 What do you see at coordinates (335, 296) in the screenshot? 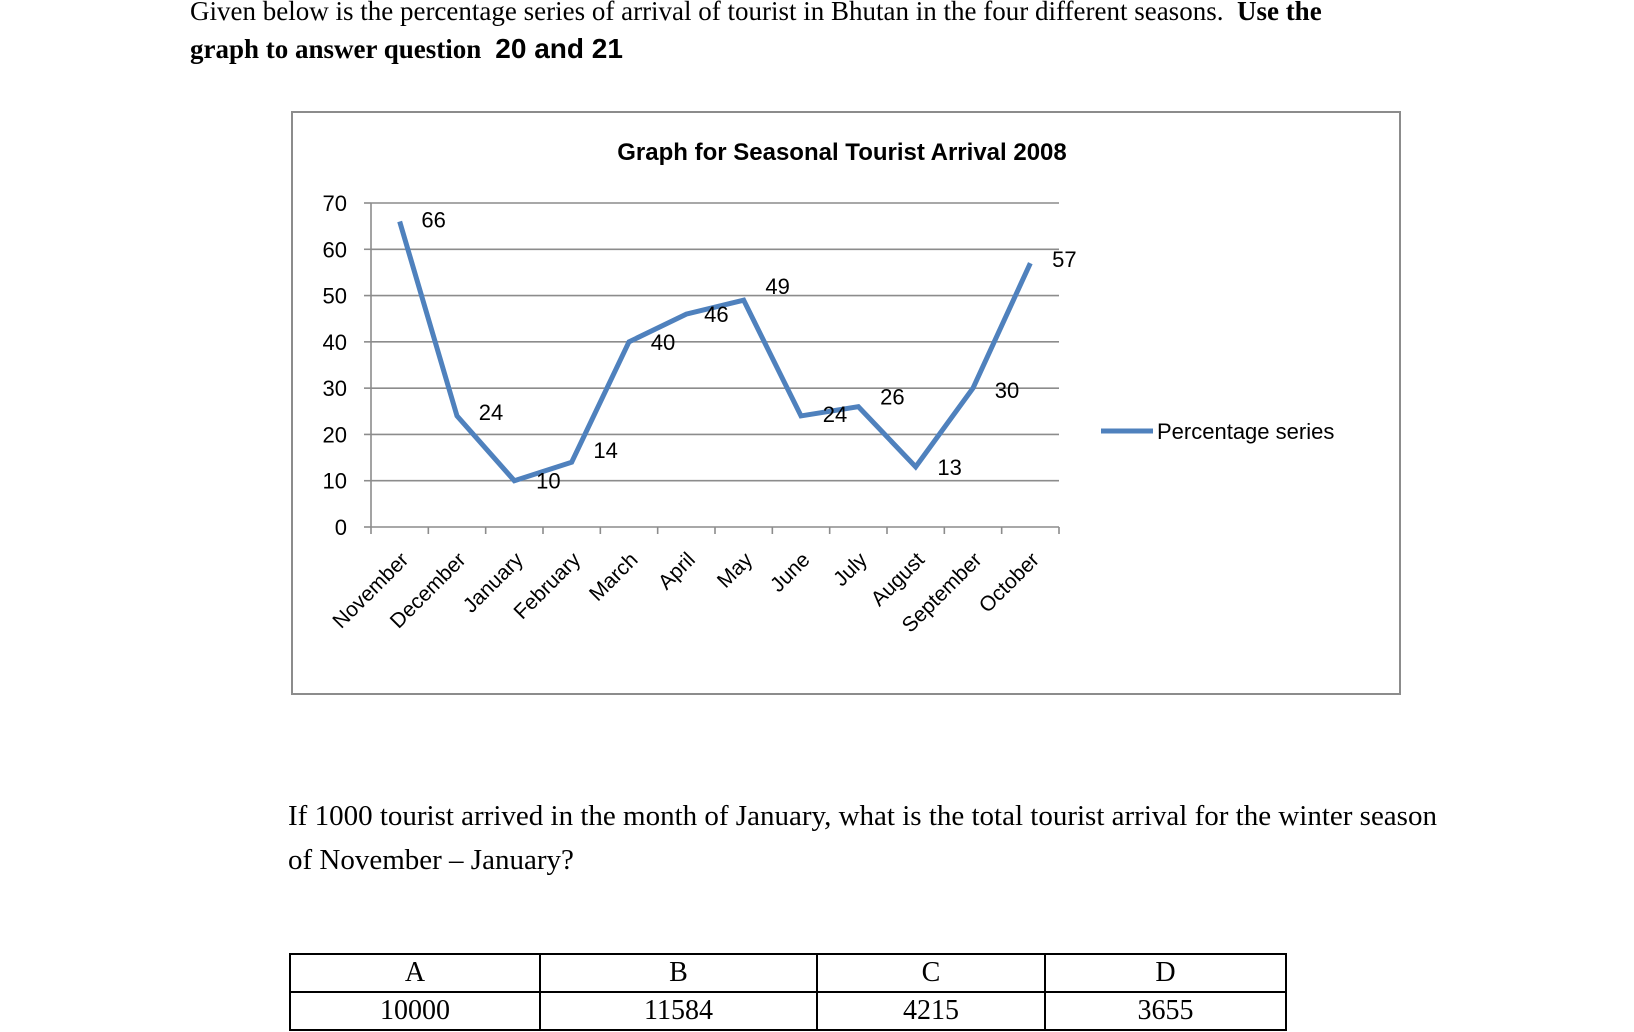
I see `y-tick-label: 50` at bounding box center [335, 296].